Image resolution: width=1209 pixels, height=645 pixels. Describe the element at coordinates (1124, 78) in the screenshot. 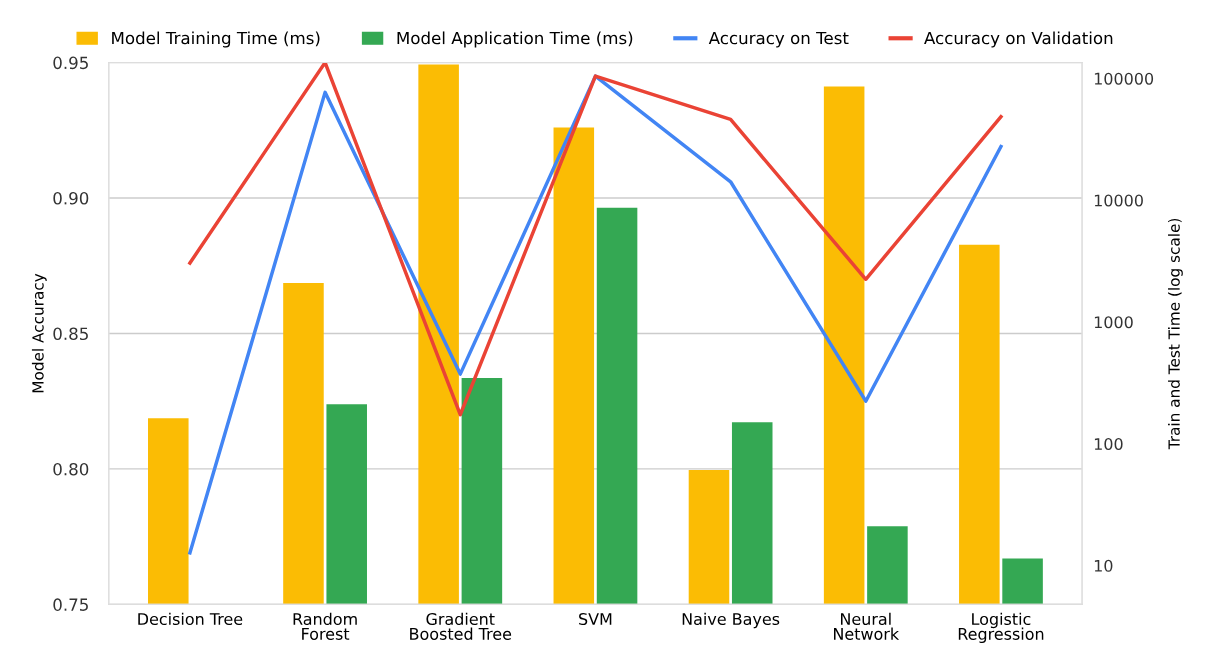

I see `y2-tick-label: 100000` at that location.